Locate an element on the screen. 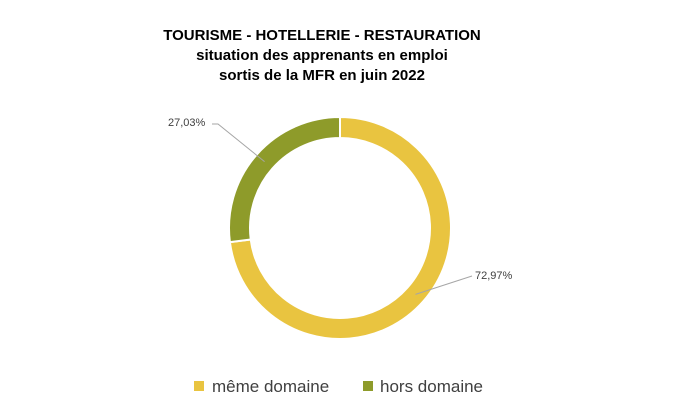 Image resolution: width=677 pixels, height=412 pixels. legend: même domaine hors domaine is located at coordinates (338, 386).